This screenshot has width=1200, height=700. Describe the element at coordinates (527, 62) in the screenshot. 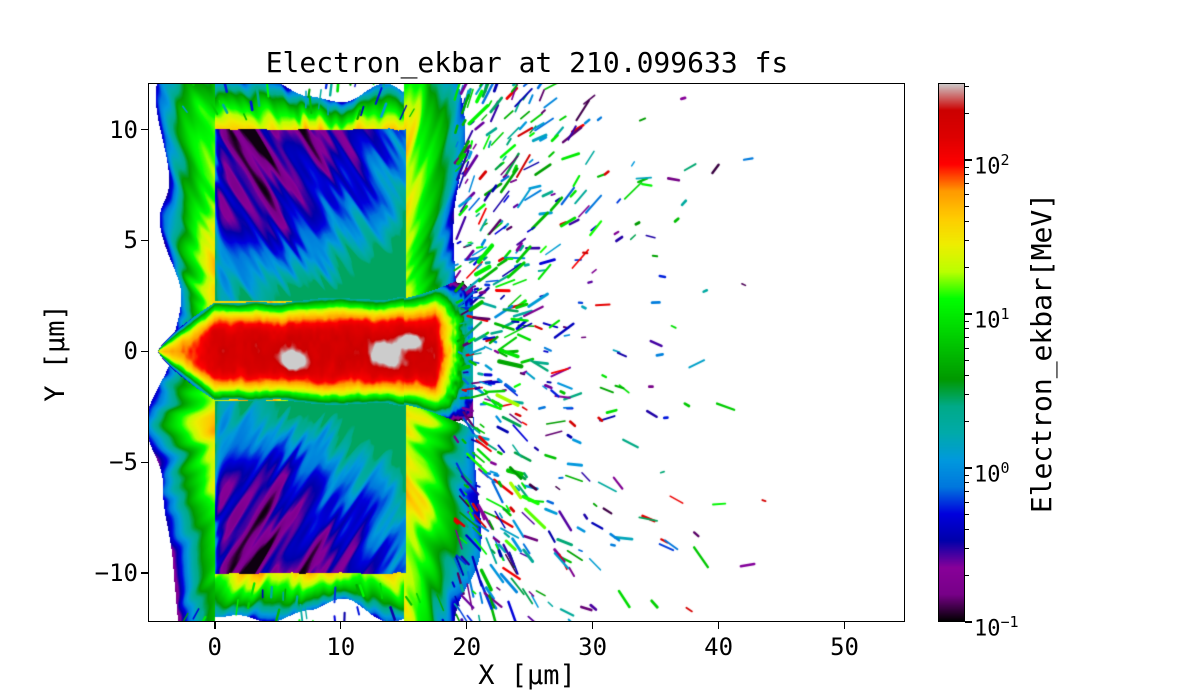

I see `plot-title: Electron_ekbar at 210.099633 fs` at that location.